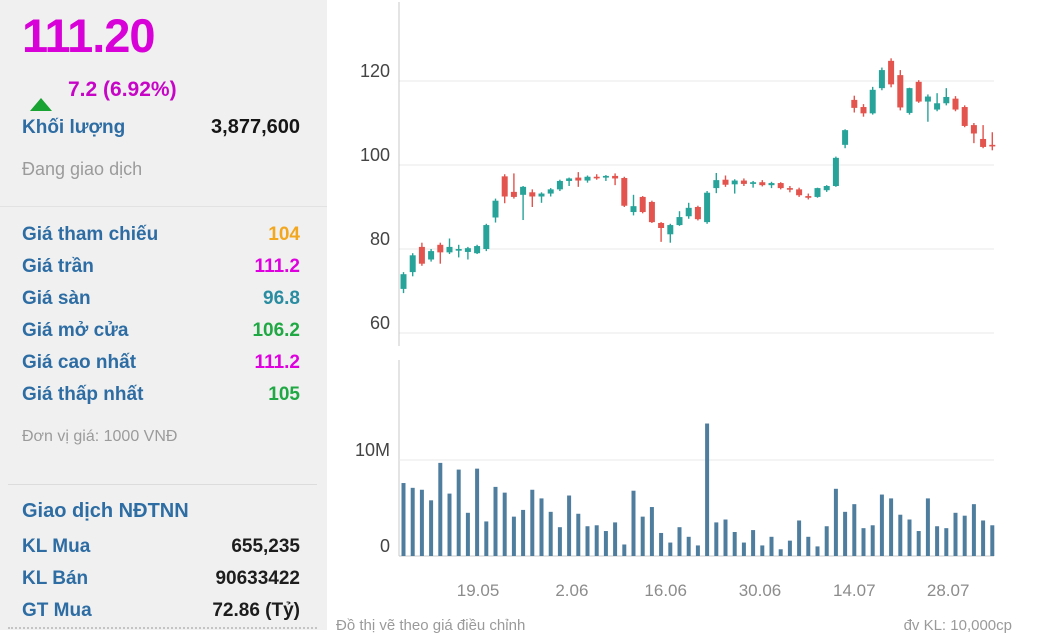  What do you see at coordinates (75, 330) in the screenshot?
I see `price-row-label: Giá mở cửa` at bounding box center [75, 330].